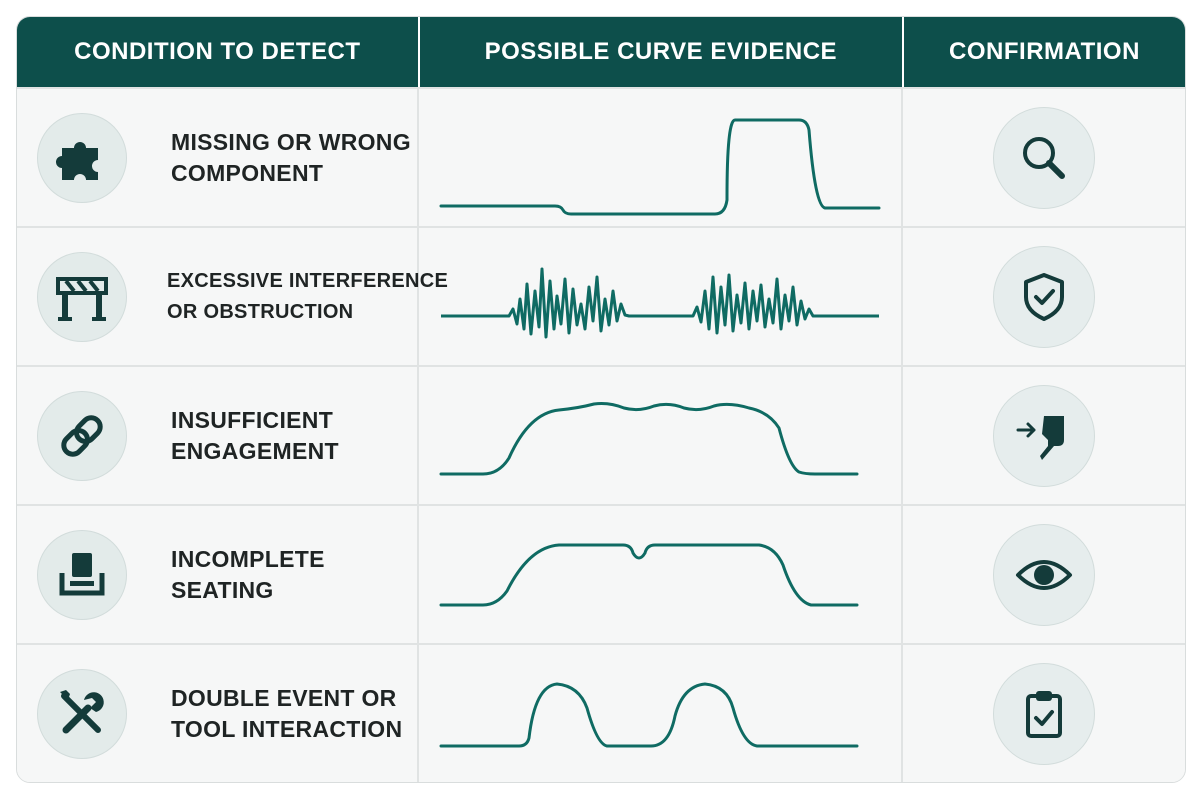 This screenshot has height=800, width=1200. What do you see at coordinates (649, 715) in the screenshot?
I see `double-peak-curve` at bounding box center [649, 715].